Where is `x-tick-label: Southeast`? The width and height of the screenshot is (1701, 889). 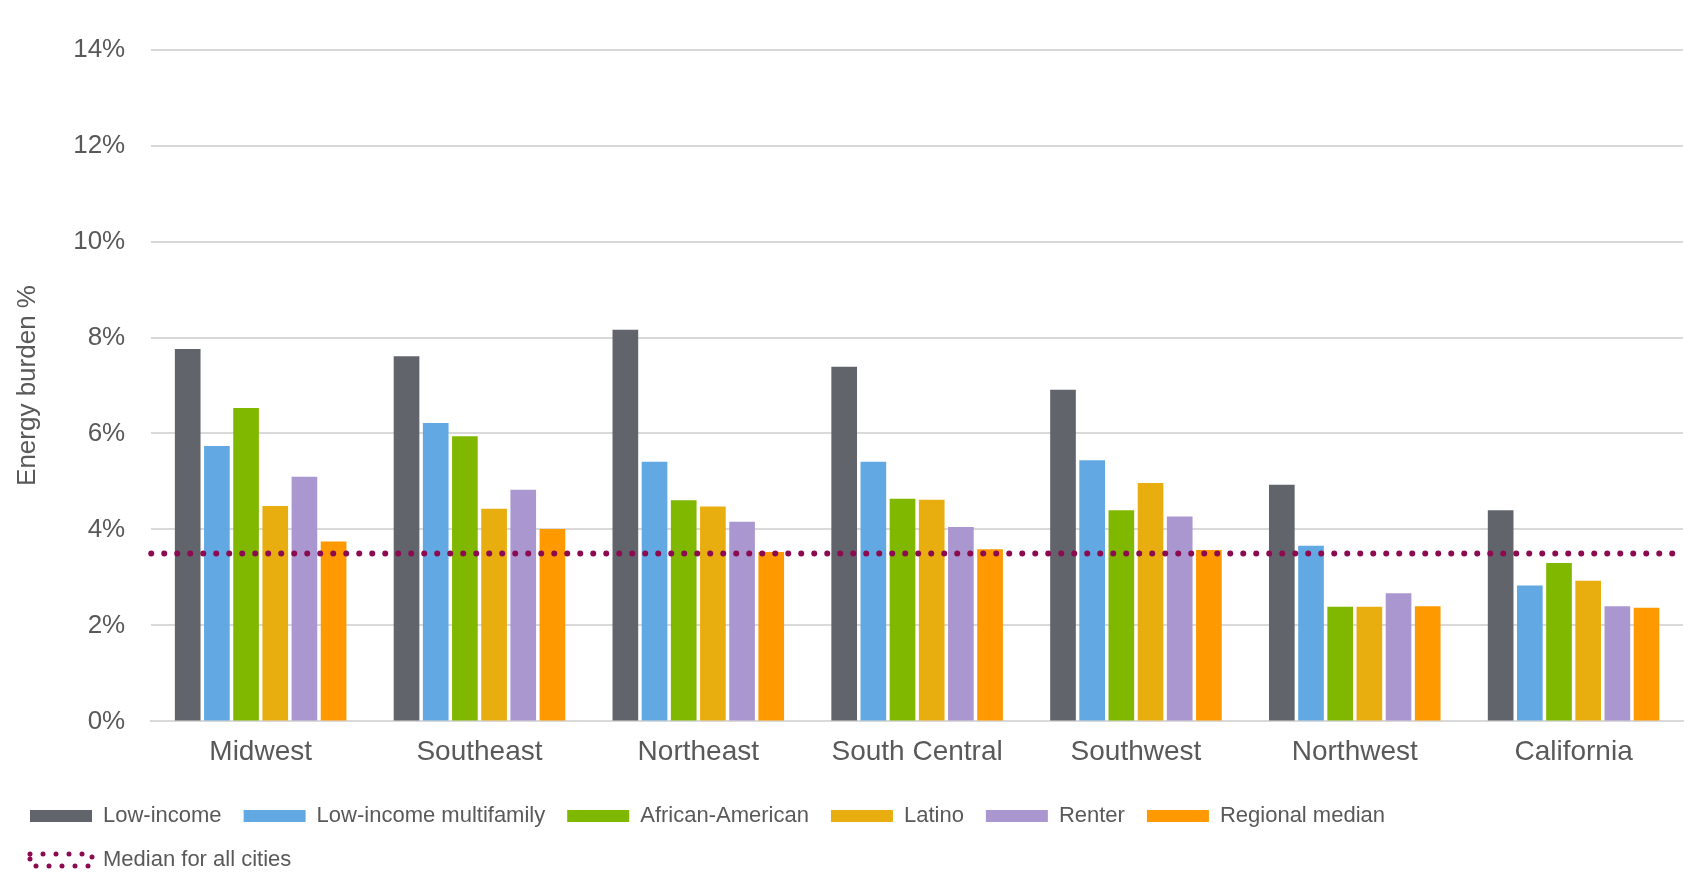
x-tick-label: Southeast is located at coordinates (479, 750).